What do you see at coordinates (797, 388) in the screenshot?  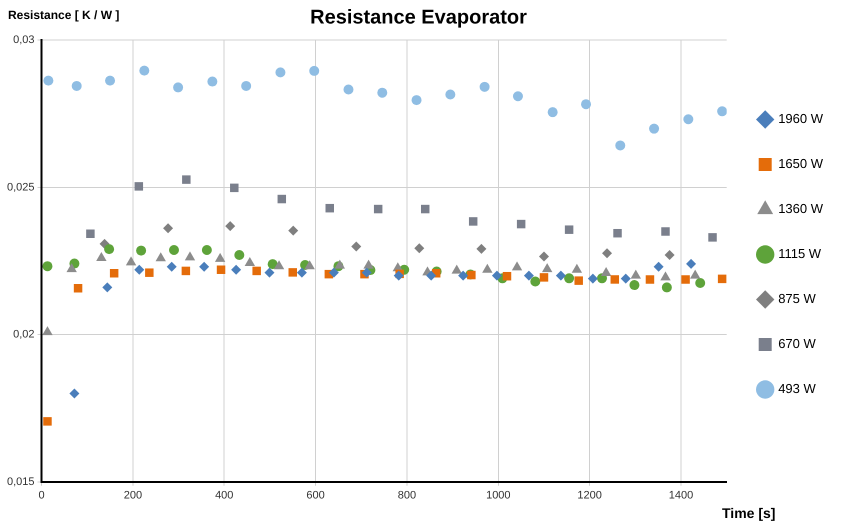 I see `legend-label: 493 W` at bounding box center [797, 388].